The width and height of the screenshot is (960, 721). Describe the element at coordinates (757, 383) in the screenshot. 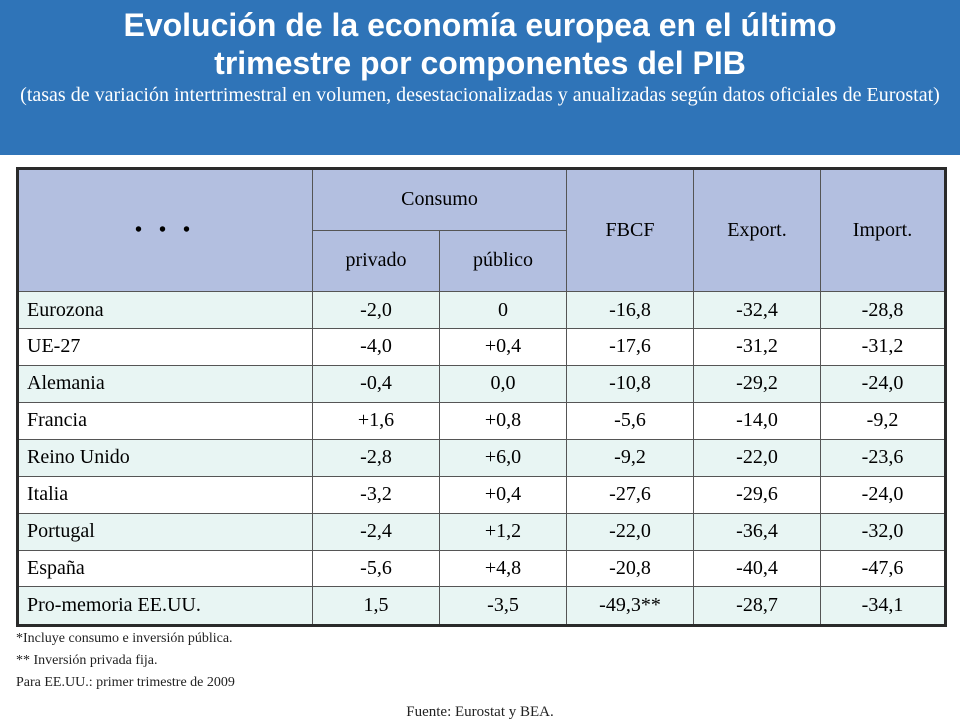

I see `cell-export: -29,2` at that location.